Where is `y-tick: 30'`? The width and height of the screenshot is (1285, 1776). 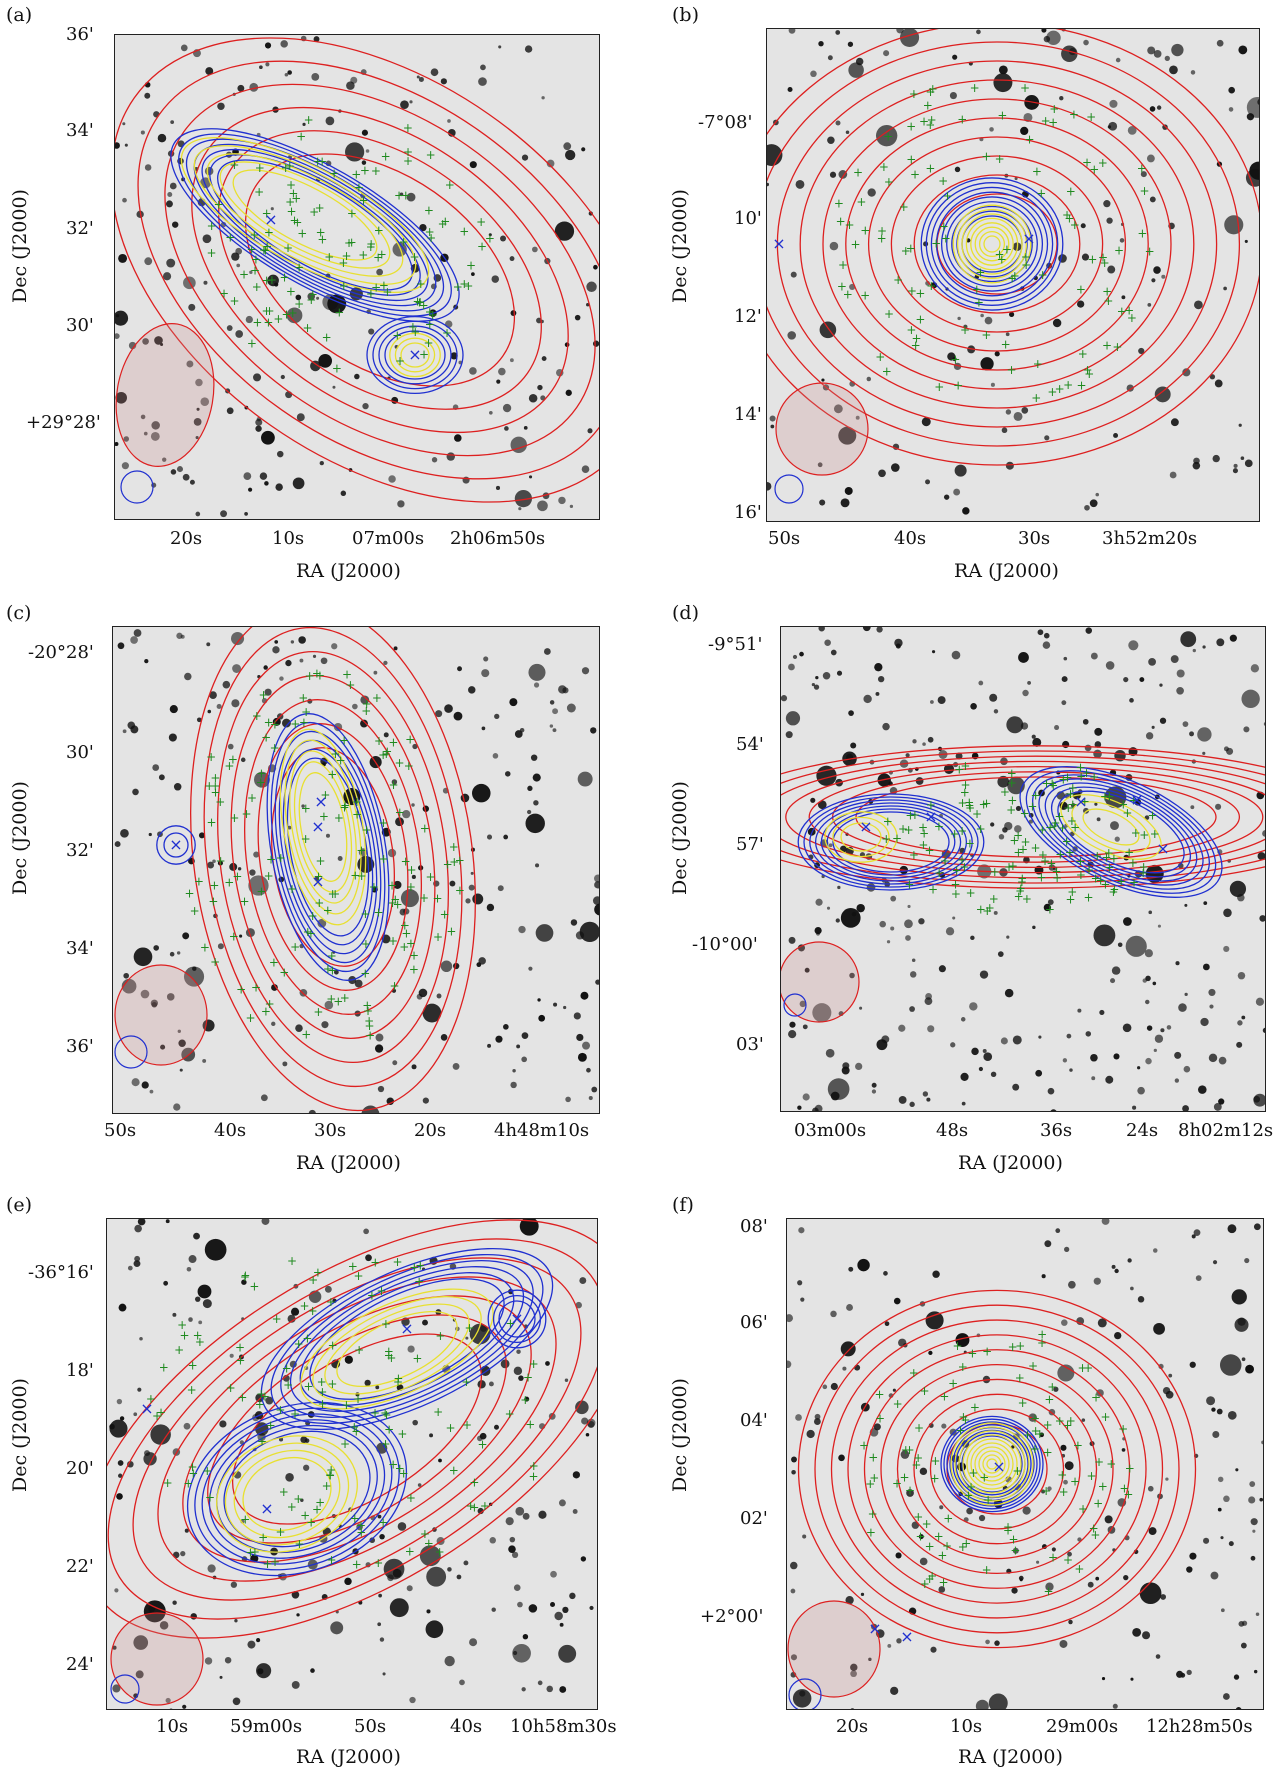
y-tick: 30' is located at coordinates (80, 752).